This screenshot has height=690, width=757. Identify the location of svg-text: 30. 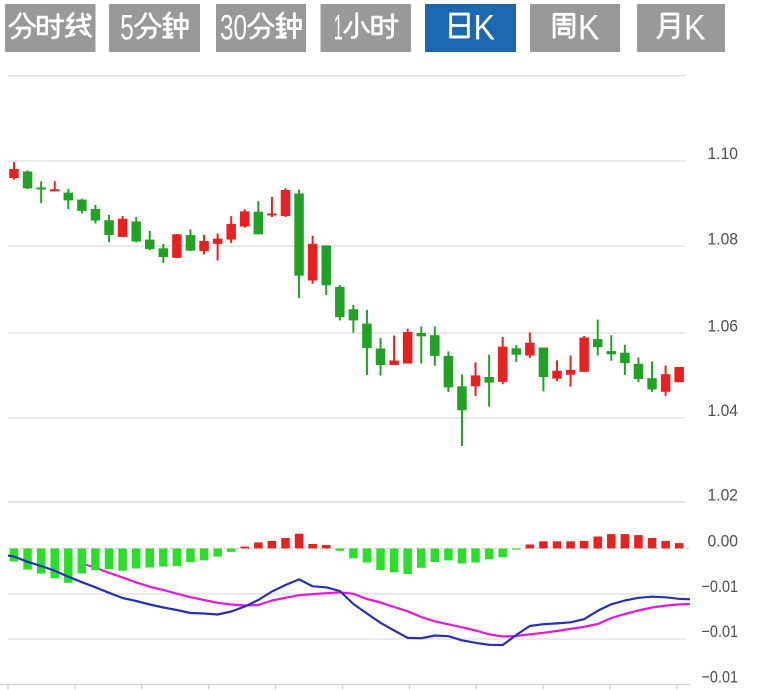
(233, 28).